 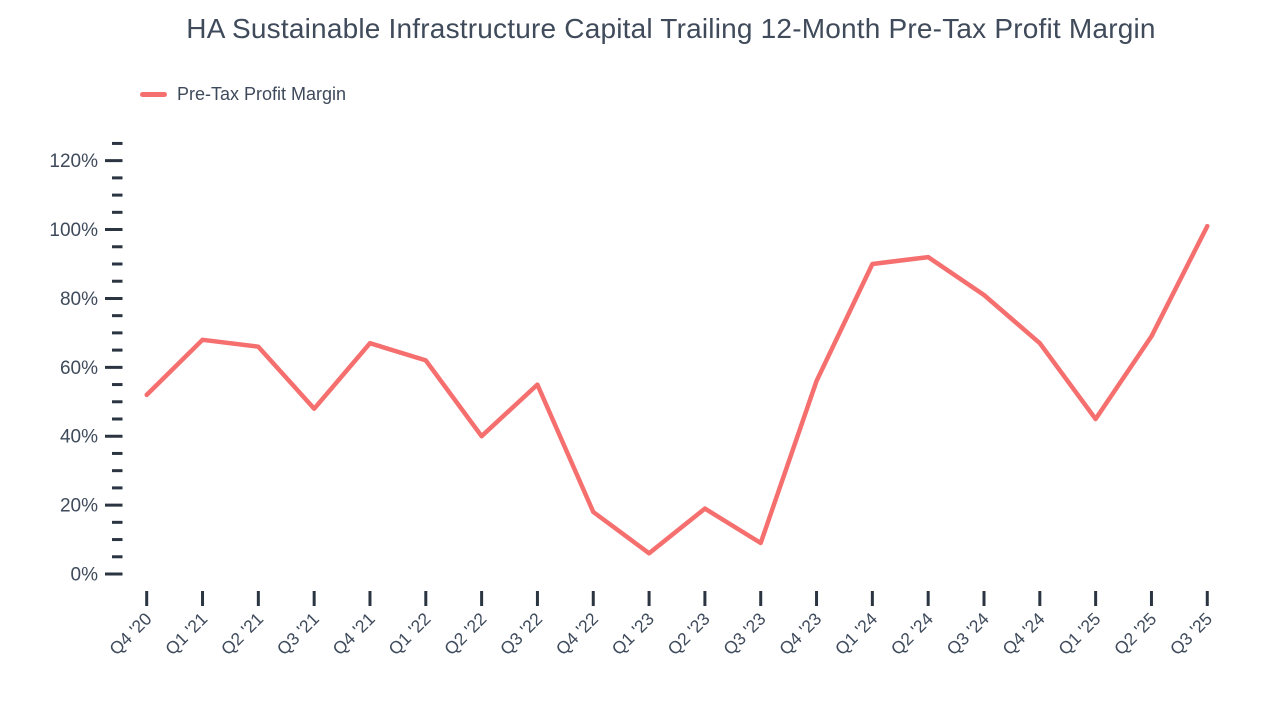 What do you see at coordinates (73, 230) in the screenshot?
I see `y-axis-label: 100%` at bounding box center [73, 230].